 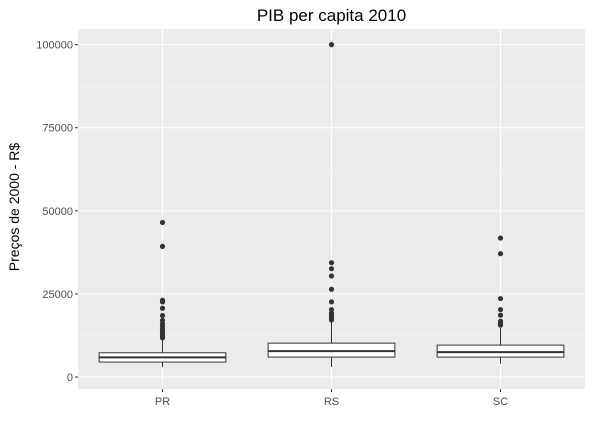 What do you see at coordinates (54, 46) in the screenshot?
I see `y-tick-label: 100000` at bounding box center [54, 46].